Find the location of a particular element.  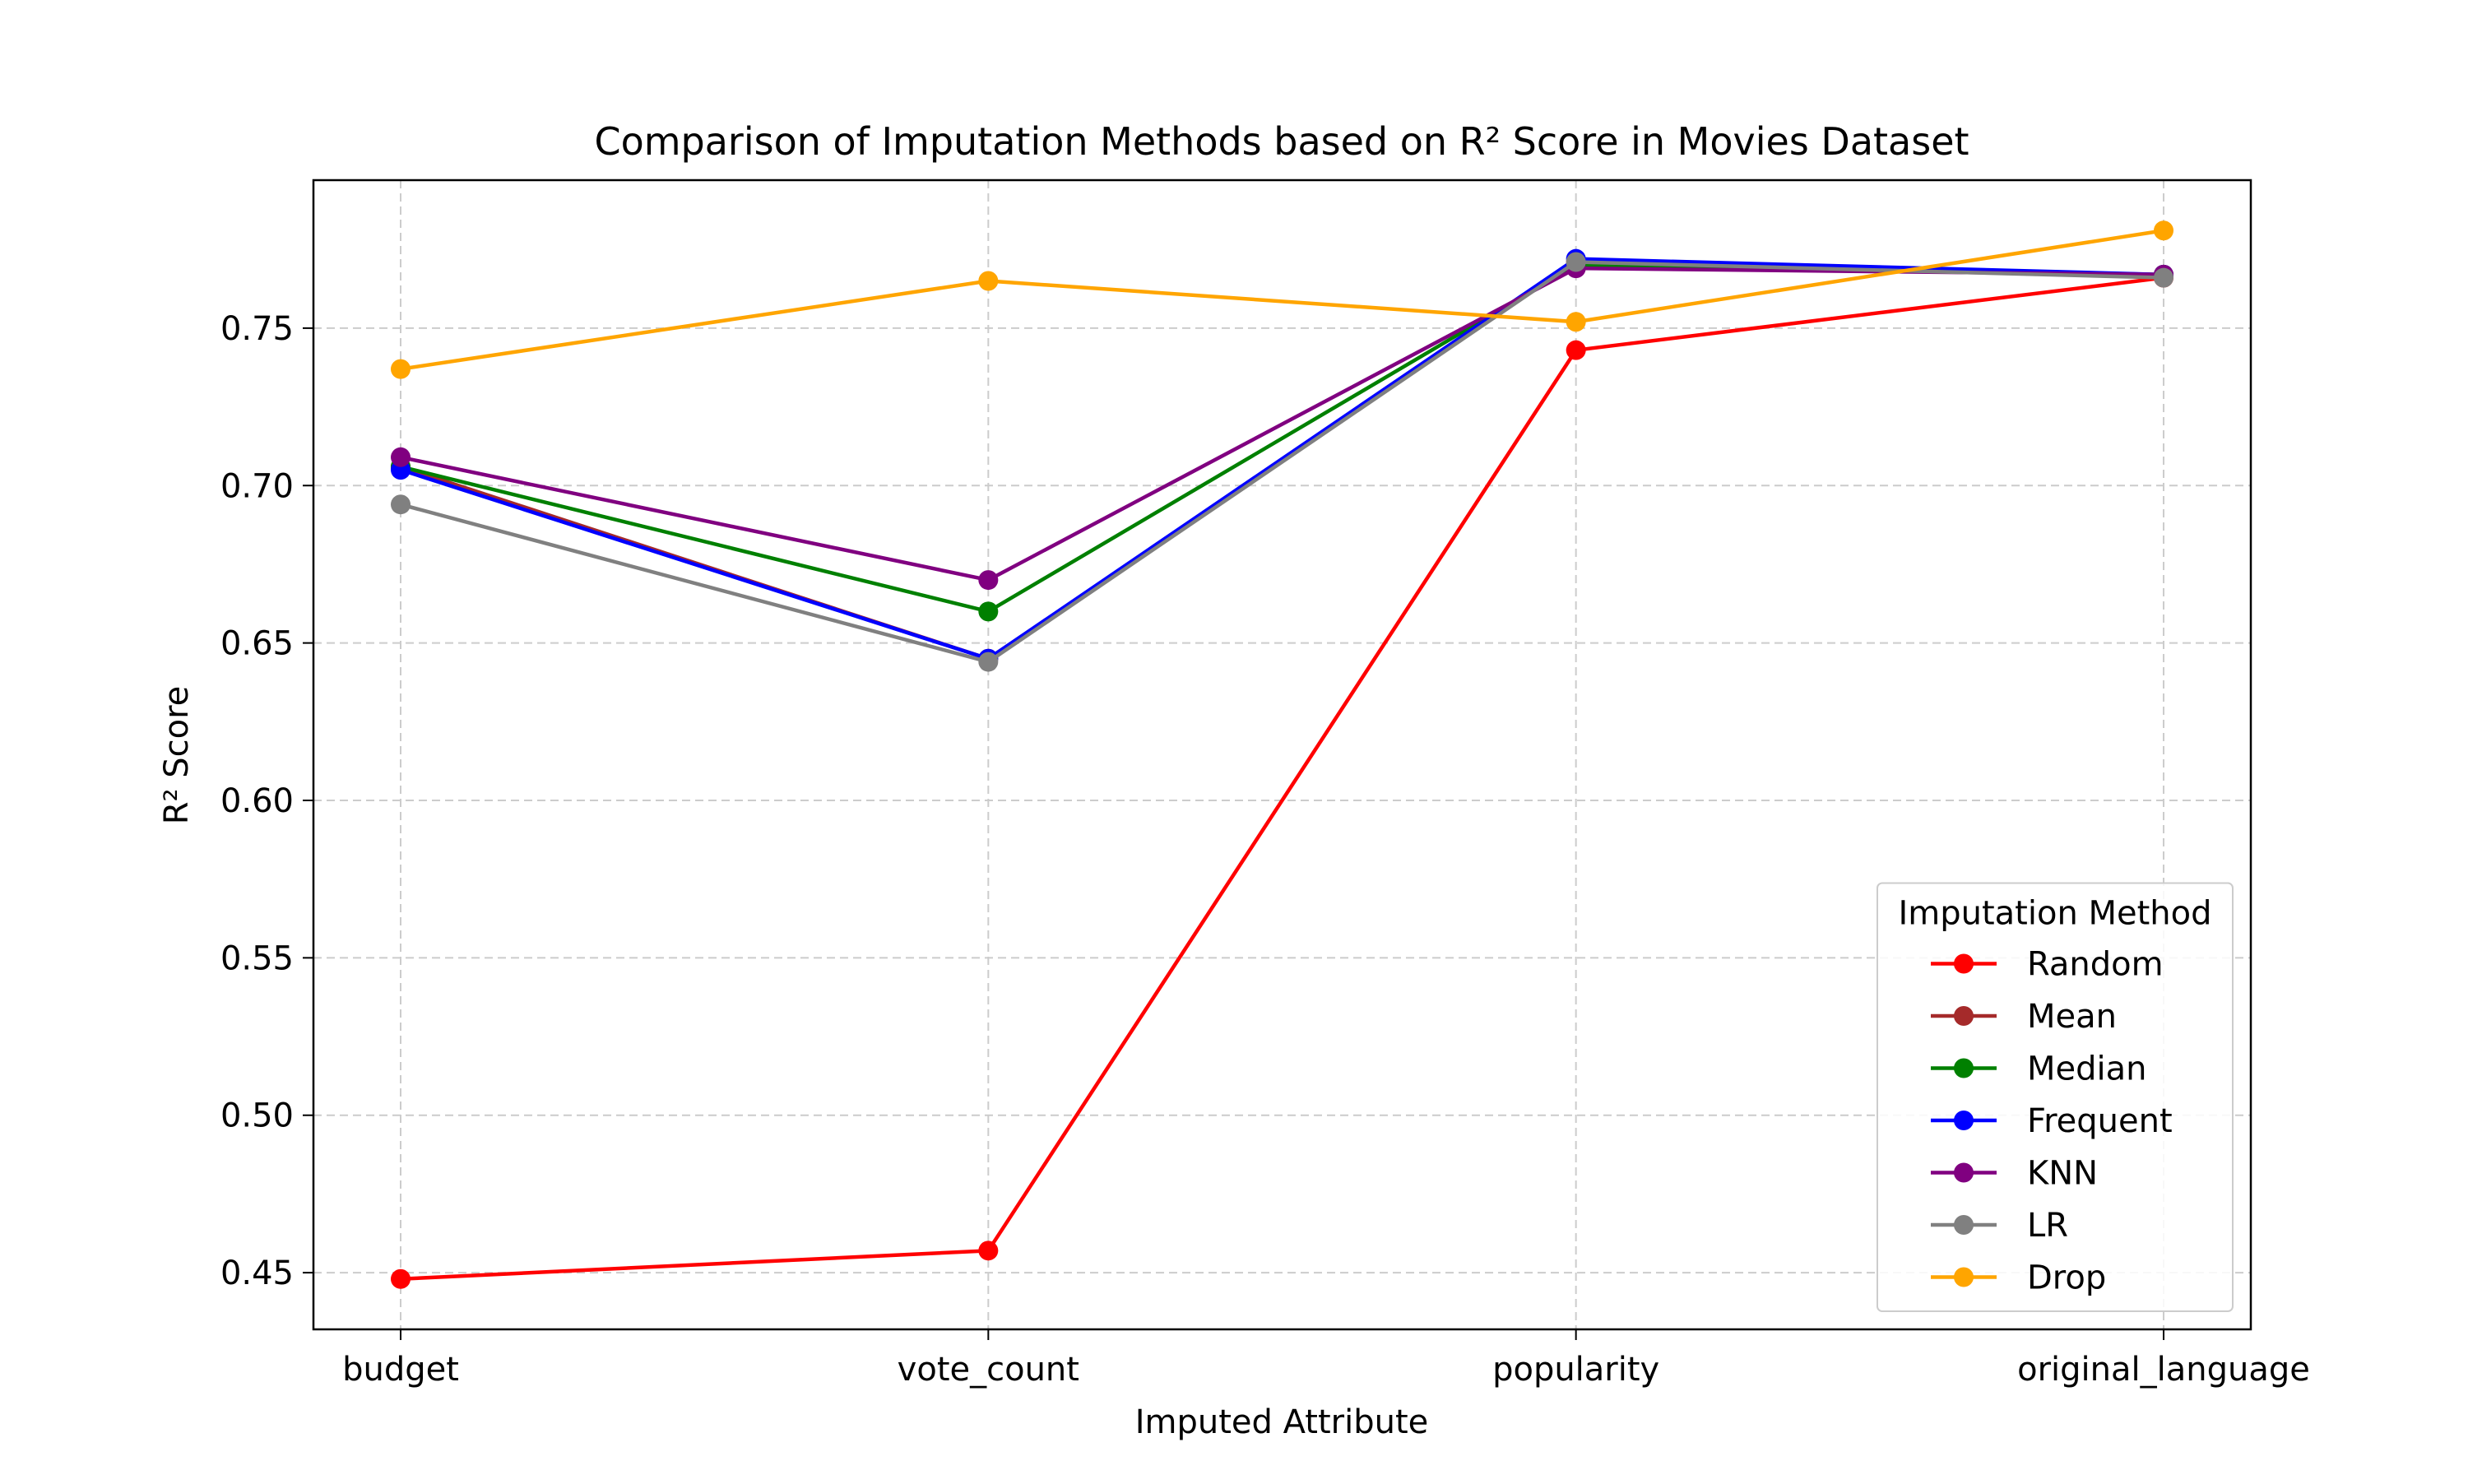

y-tick-label: 0.50 is located at coordinates (257, 1116).